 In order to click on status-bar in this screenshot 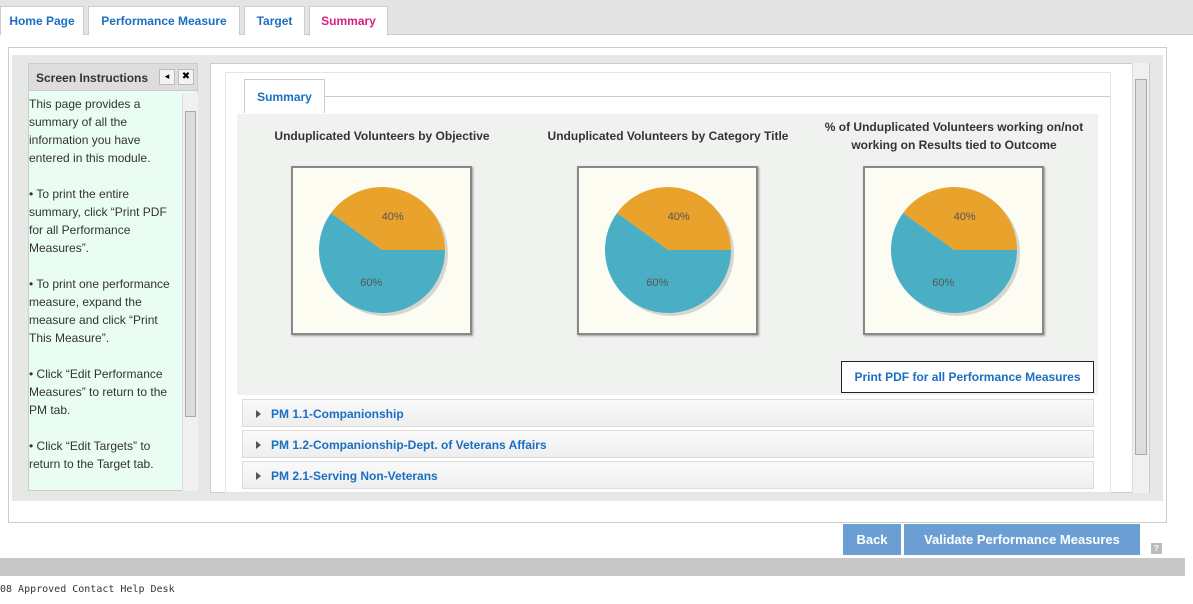, I will do `click(592, 567)`.